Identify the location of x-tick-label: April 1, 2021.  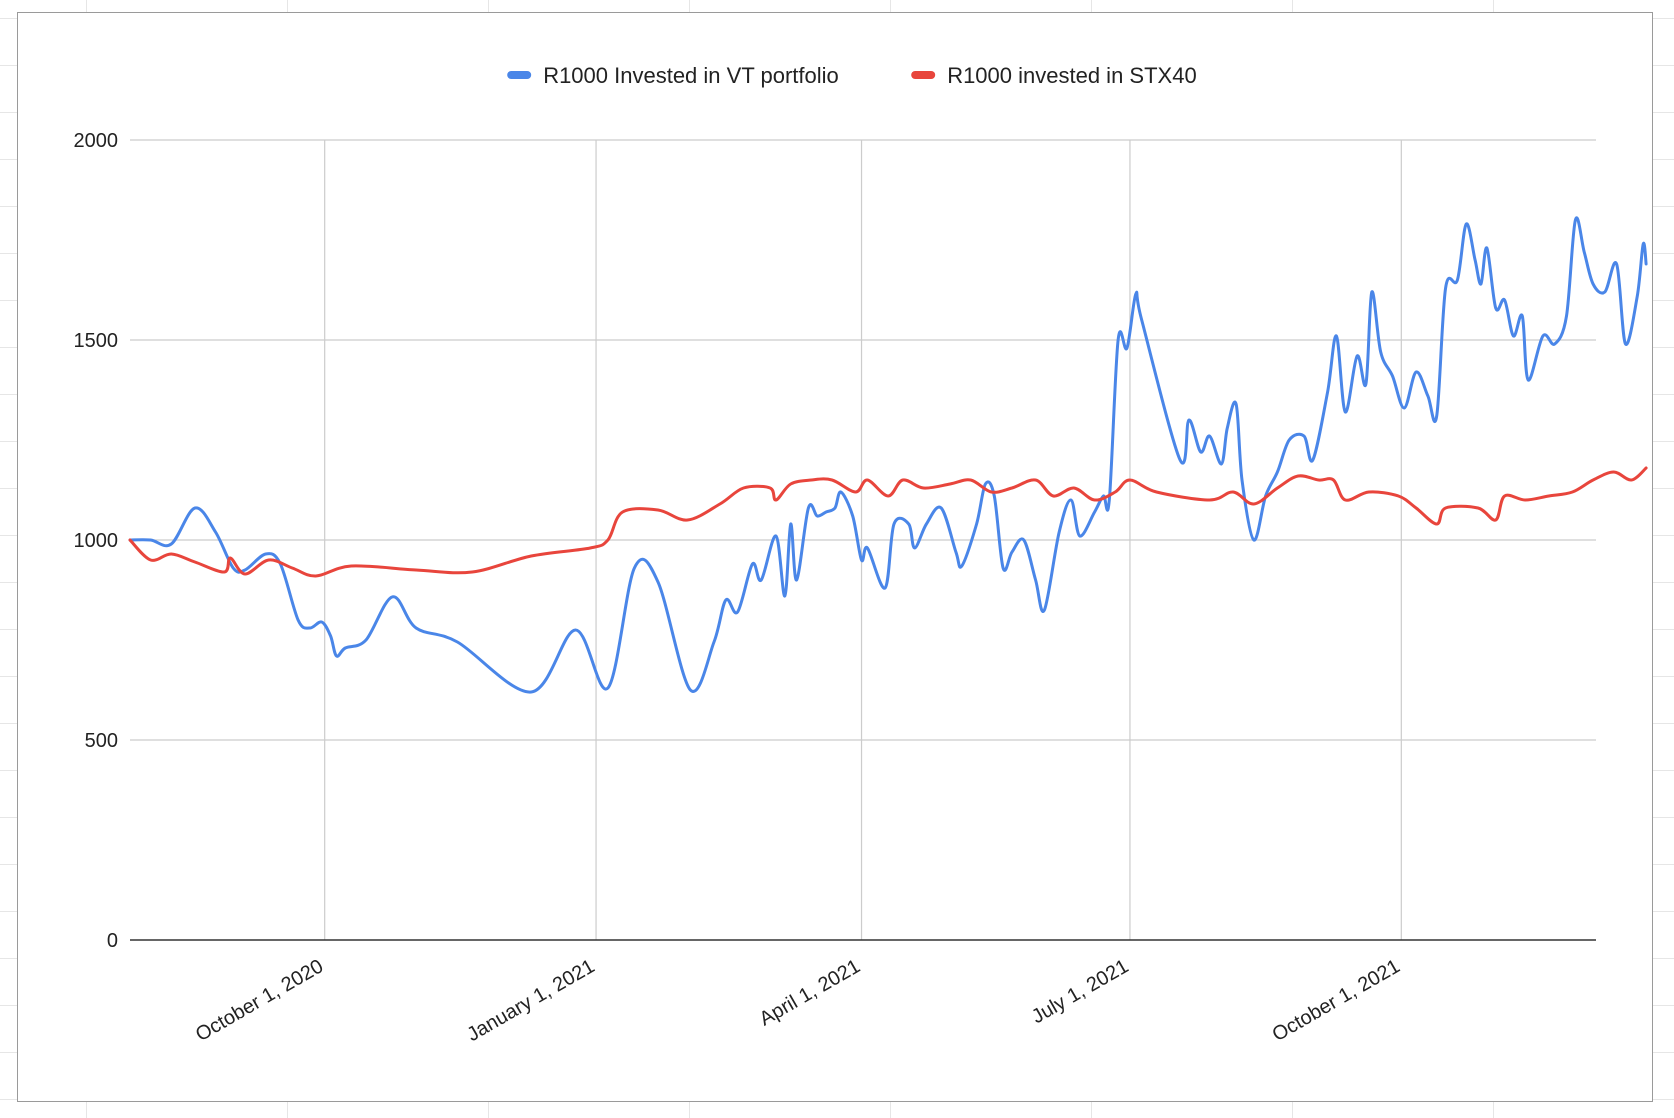
(810, 992).